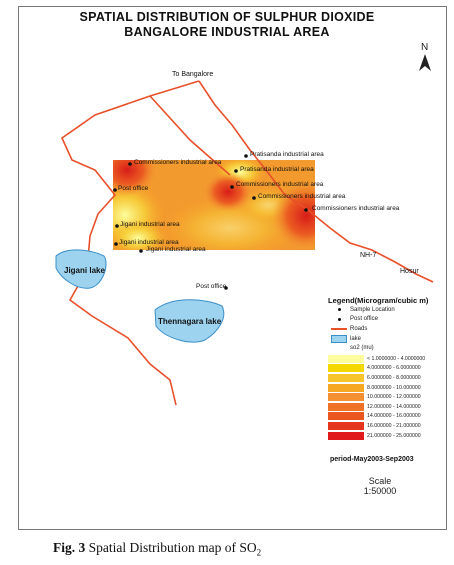  What do you see at coordinates (372, 459) in the screenshot?
I see `period-label: period-May2003-Sep2003` at bounding box center [372, 459].